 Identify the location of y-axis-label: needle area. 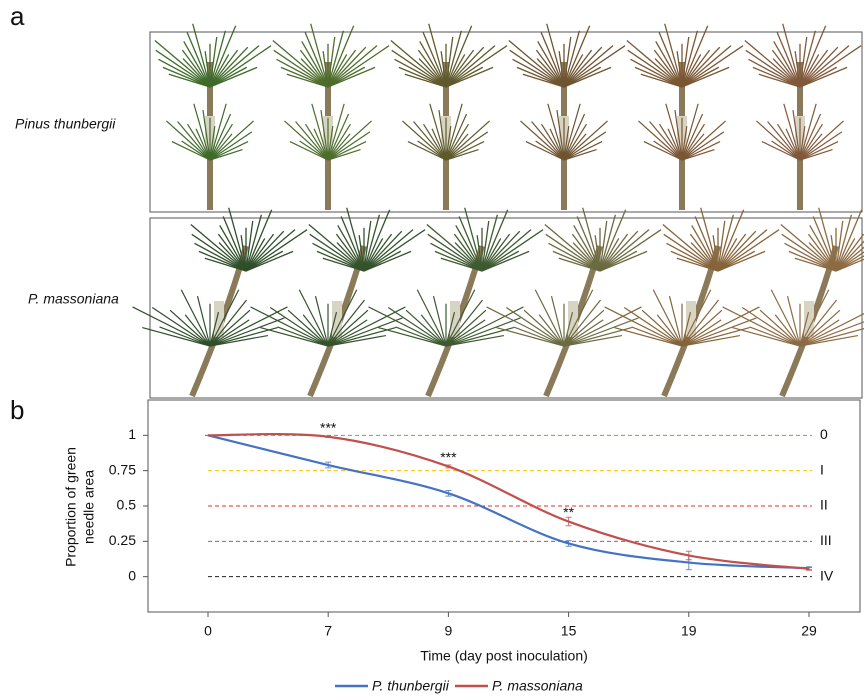
(89, 507).